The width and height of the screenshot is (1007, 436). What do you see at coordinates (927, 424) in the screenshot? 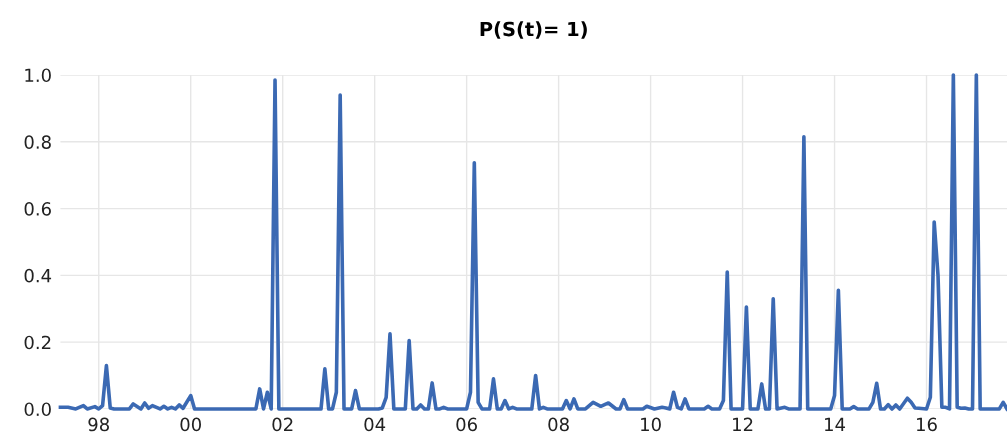
I see `x-tick-label: 16` at bounding box center [927, 424].